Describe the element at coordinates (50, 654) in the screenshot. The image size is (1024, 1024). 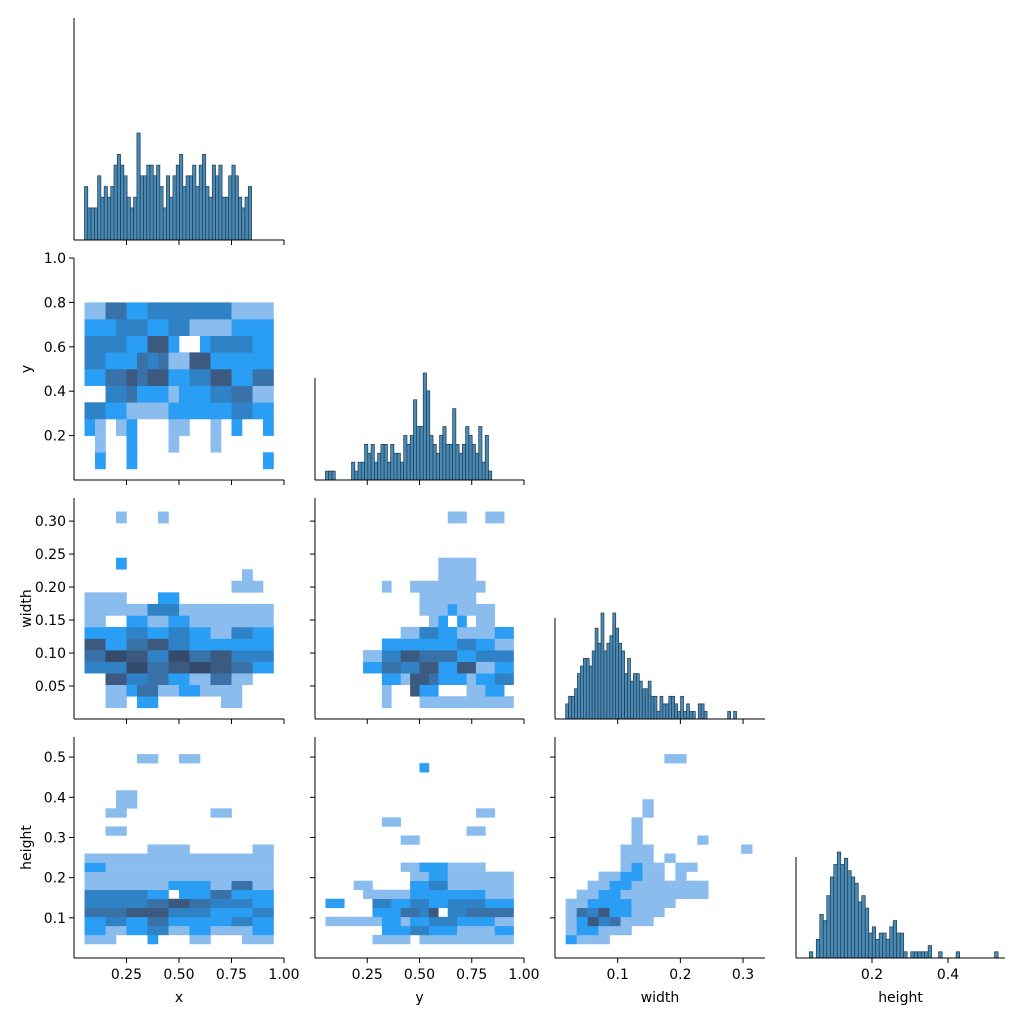
I see `y-tick-label: 0.10` at that location.